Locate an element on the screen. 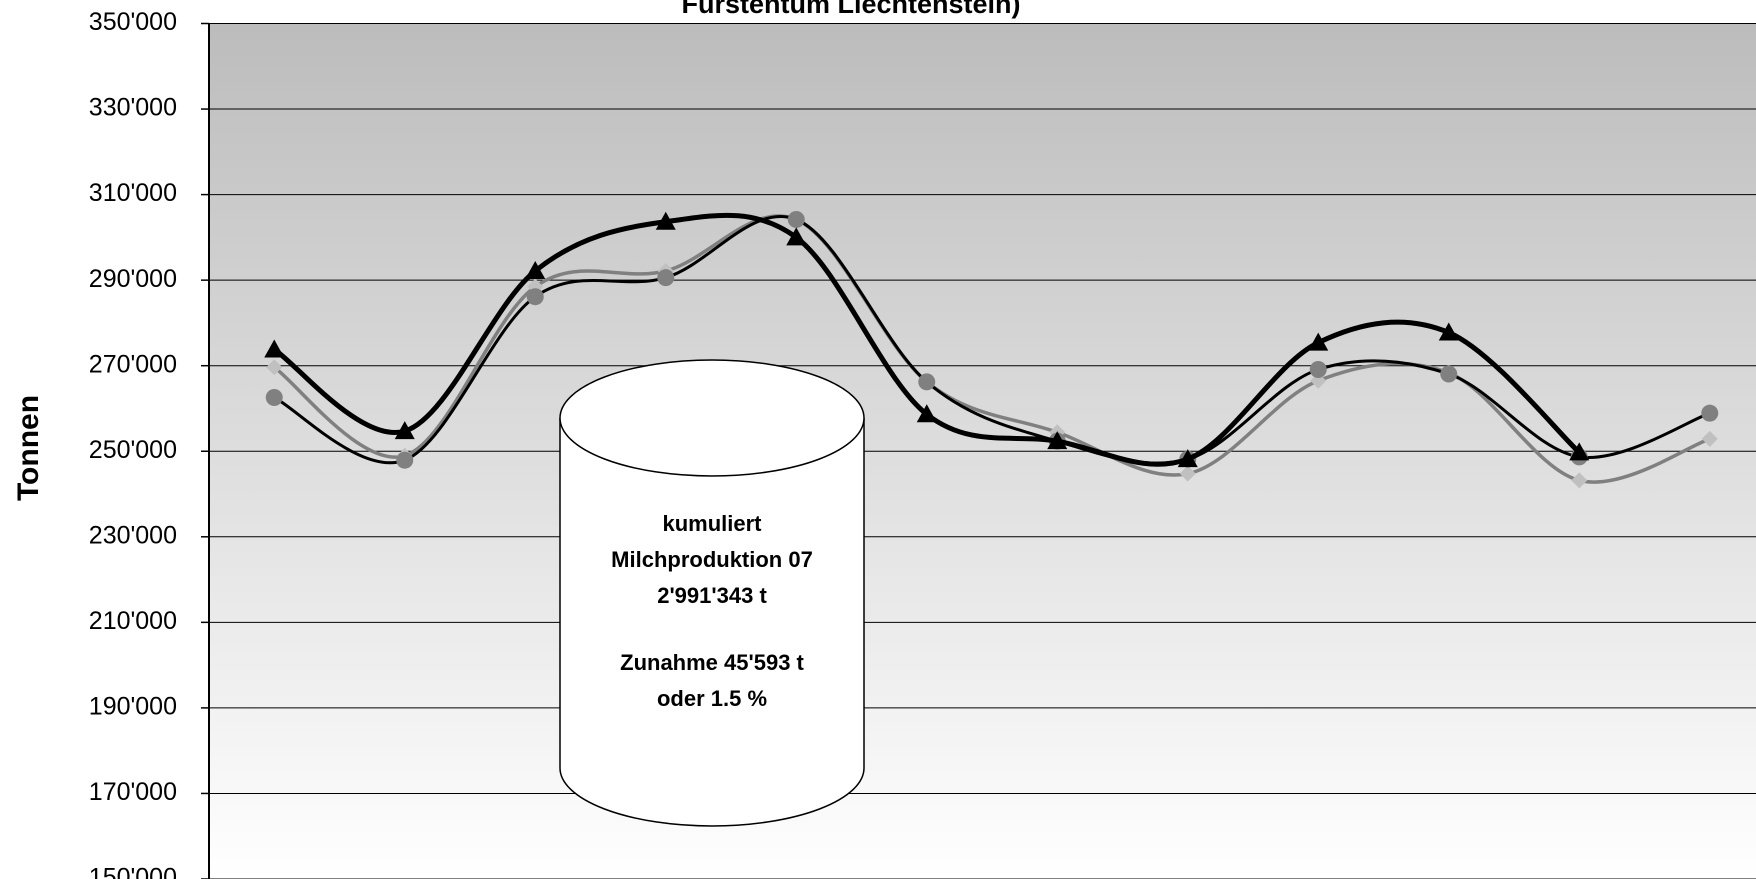 This screenshot has width=1756, height=879. y-tick-label: 150'000 is located at coordinates (133, 871).